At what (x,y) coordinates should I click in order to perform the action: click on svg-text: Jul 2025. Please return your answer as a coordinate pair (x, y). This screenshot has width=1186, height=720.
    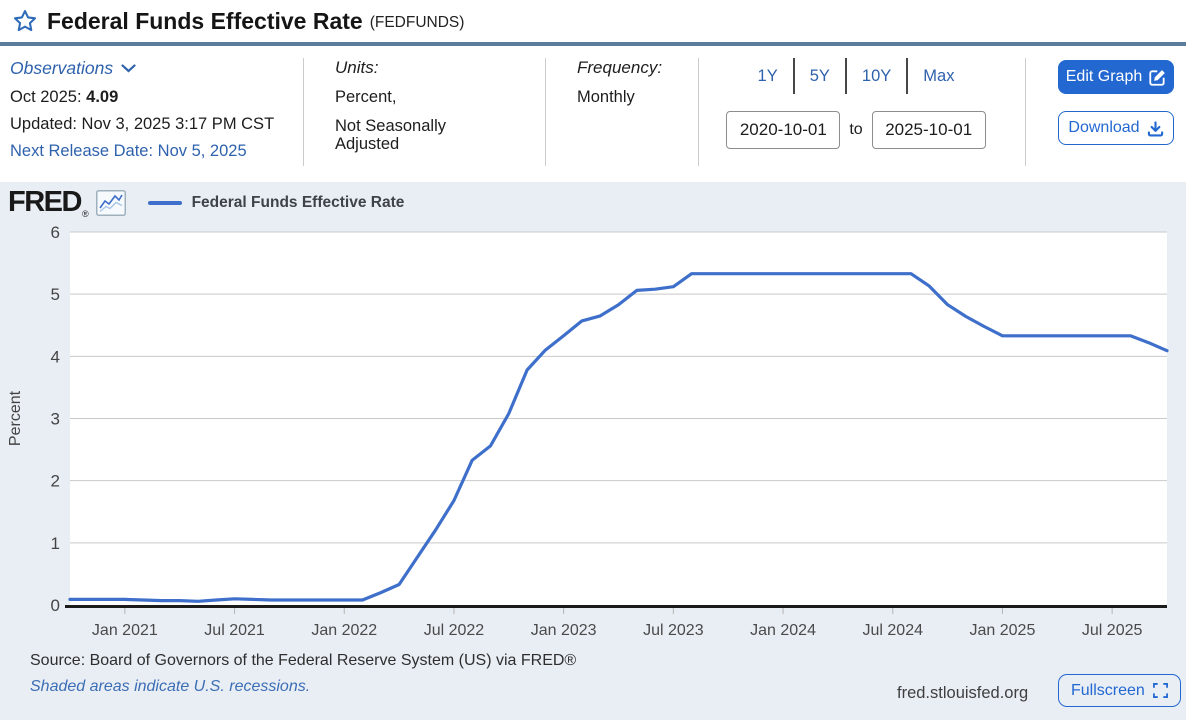
    Looking at the image, I should click on (1112, 630).